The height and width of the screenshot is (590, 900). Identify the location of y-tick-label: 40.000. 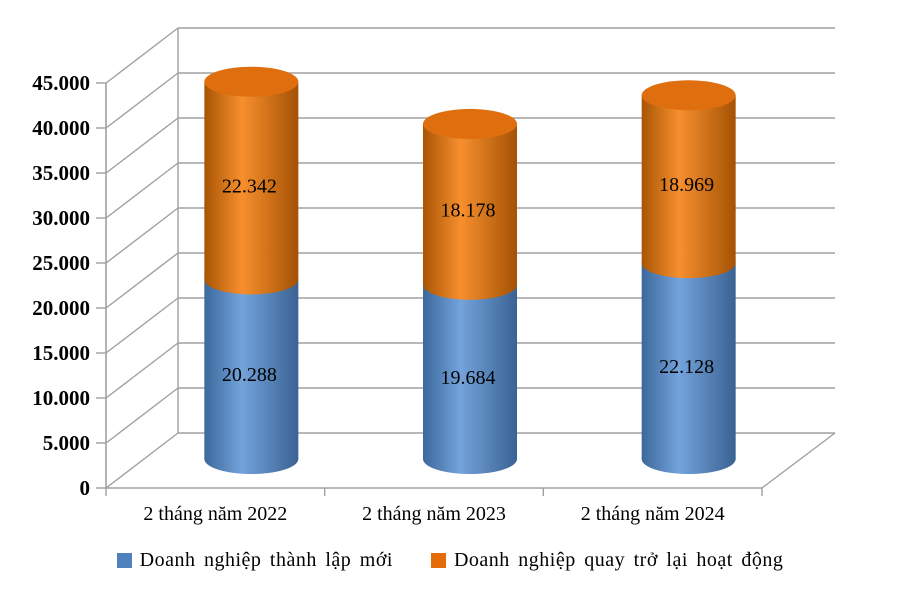
(61, 128).